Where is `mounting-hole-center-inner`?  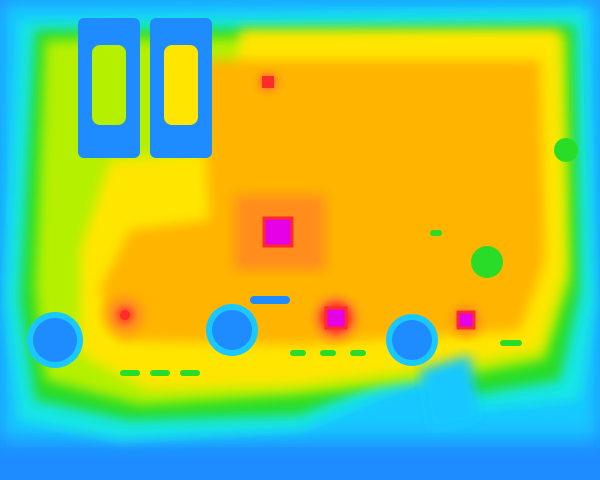
mounting-hole-center-inner is located at coordinates (232, 330).